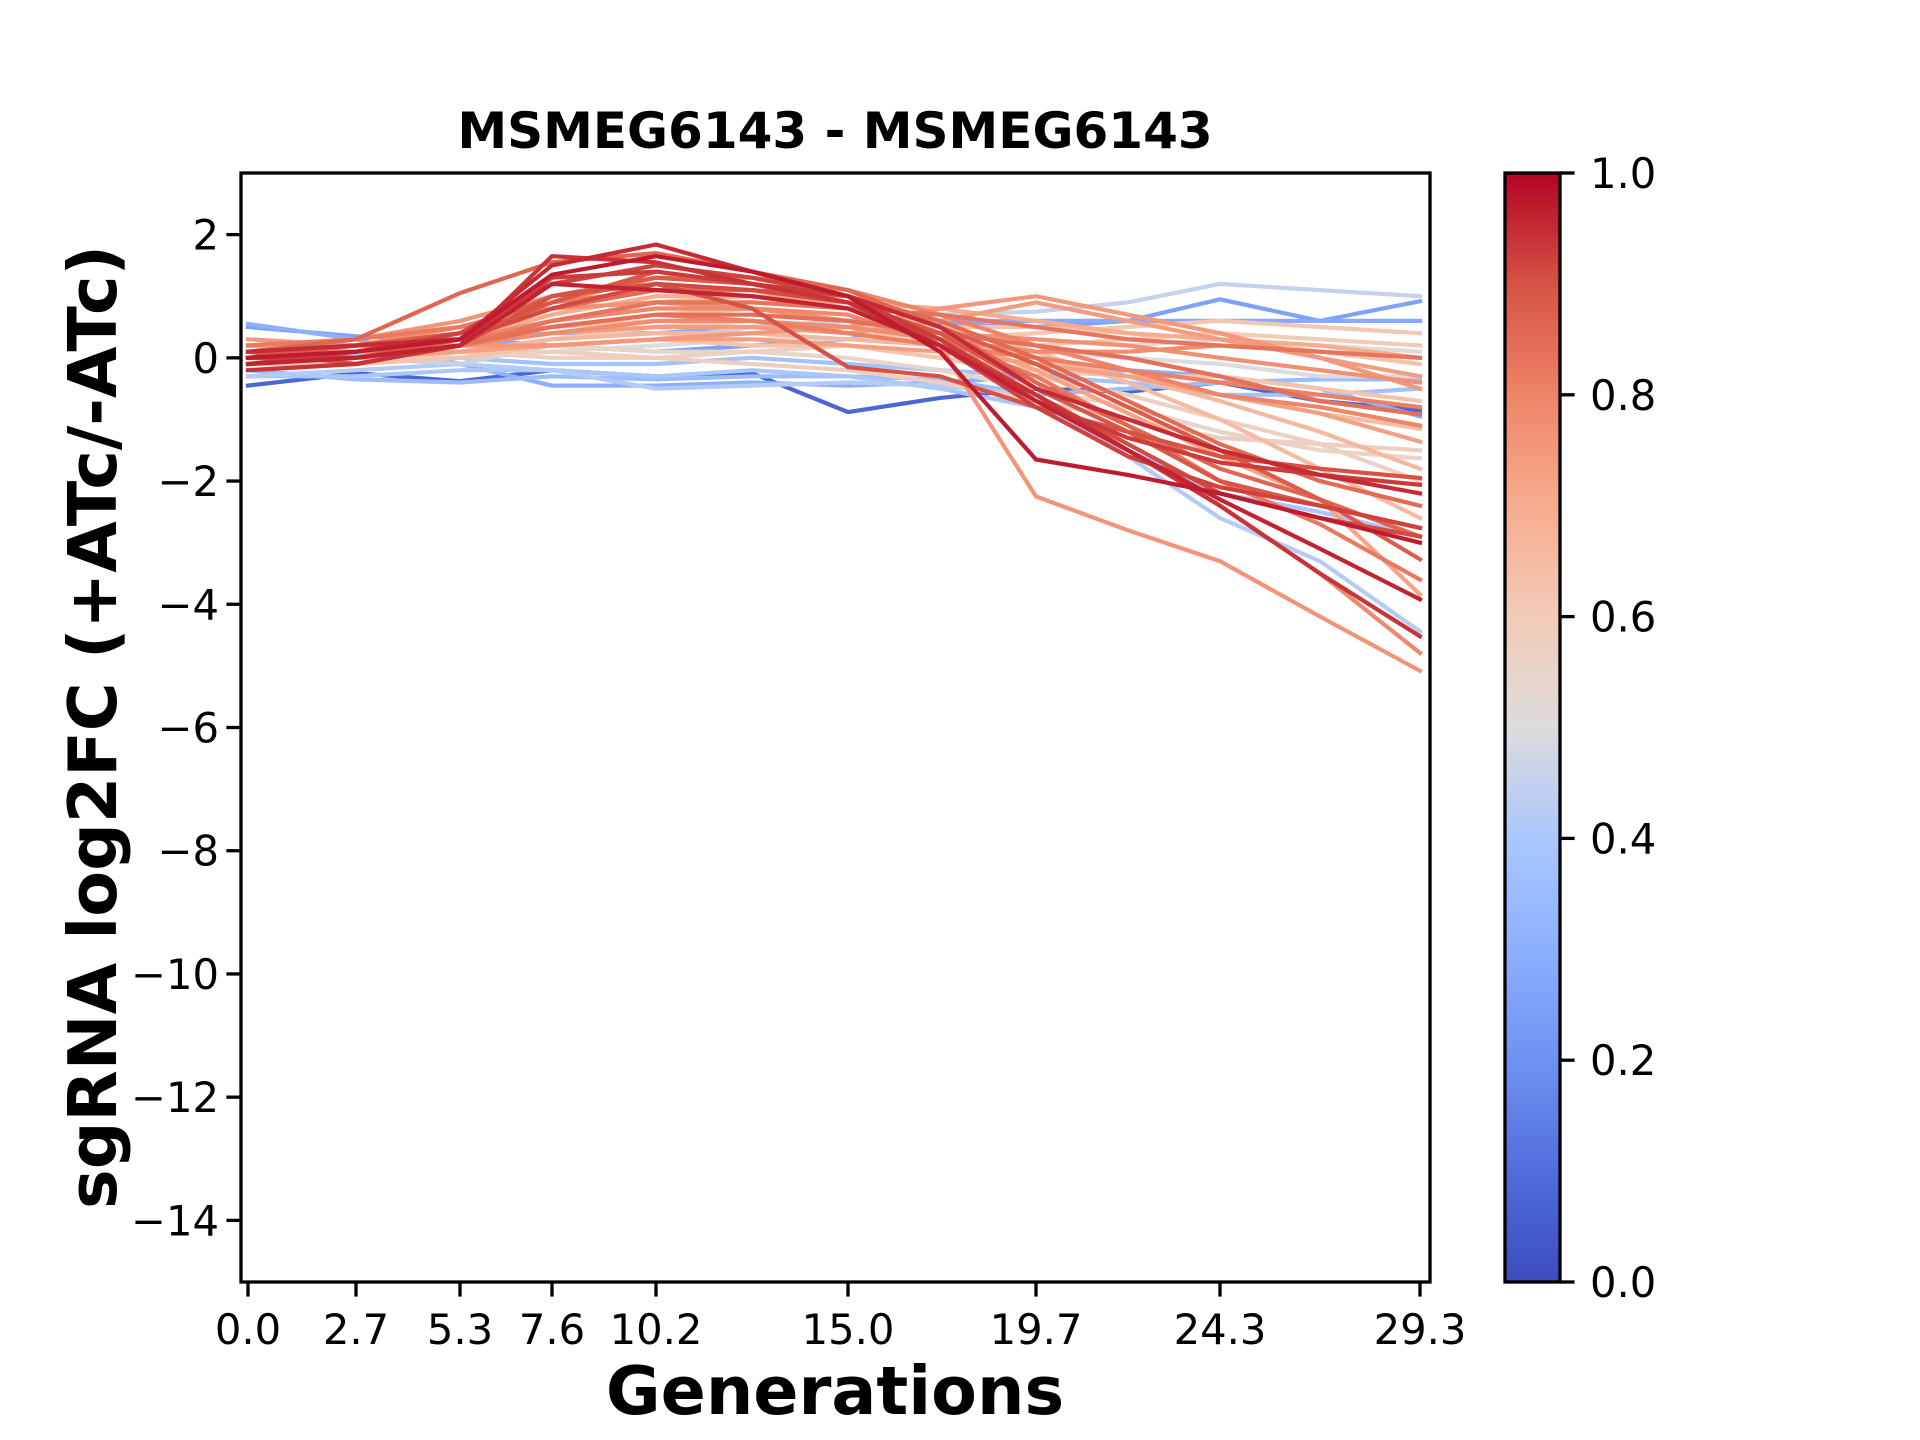  What do you see at coordinates (175, 1097) in the screenshot?
I see `y-tick-label: −12` at bounding box center [175, 1097].